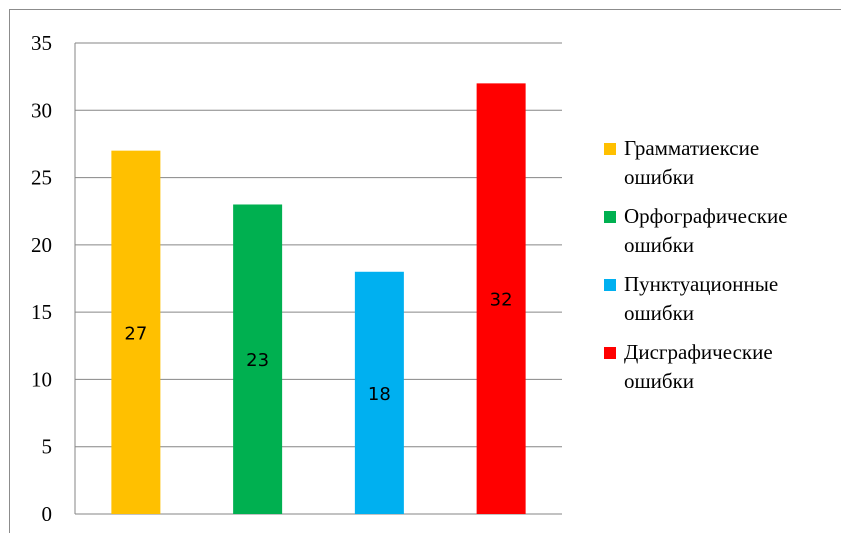 This screenshot has width=843, height=535. I want to click on data-label-4: 32, so click(501, 300).